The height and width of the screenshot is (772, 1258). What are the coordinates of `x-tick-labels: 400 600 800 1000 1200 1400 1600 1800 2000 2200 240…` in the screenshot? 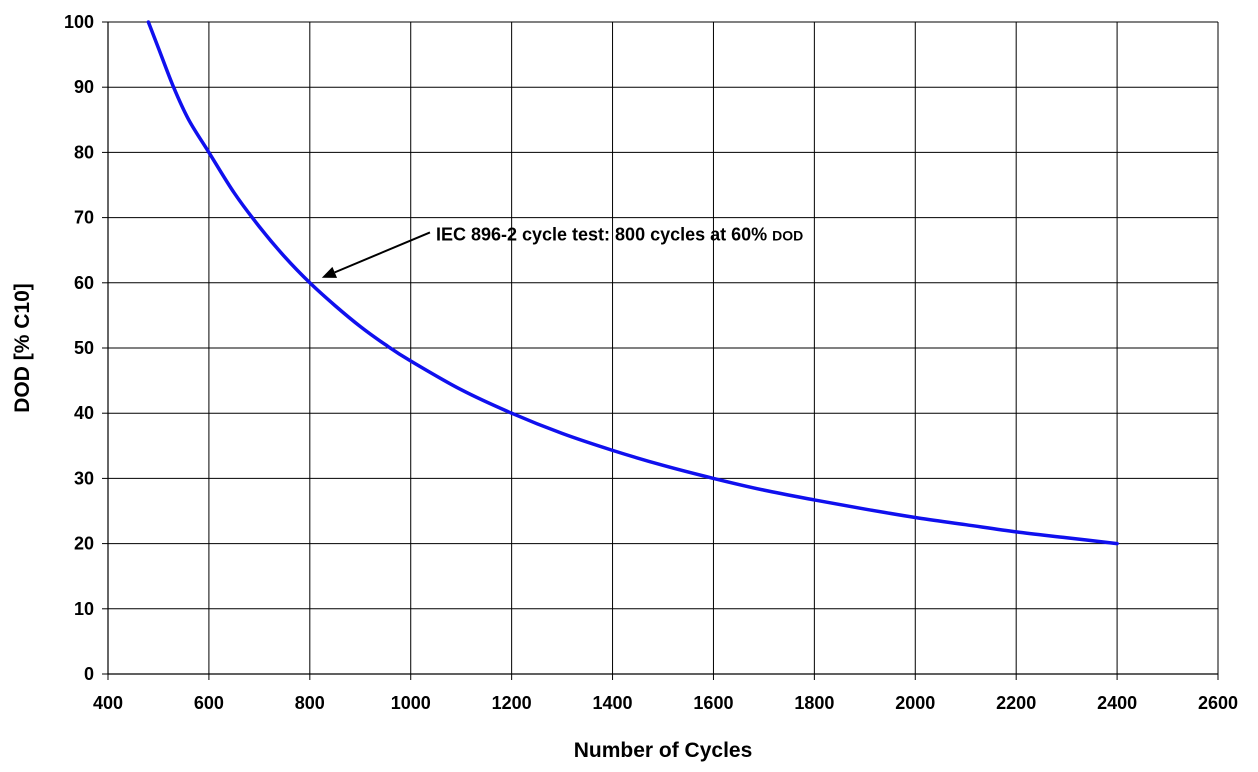 It's located at (665, 703).